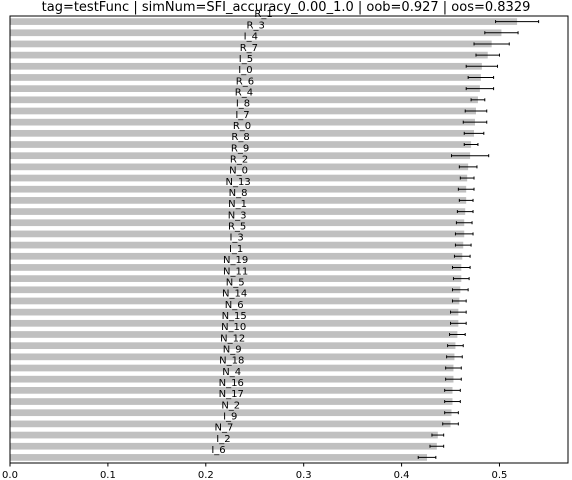  Describe the element at coordinates (232, 338) in the screenshot. I see `category-label-N_12: N_12` at that location.